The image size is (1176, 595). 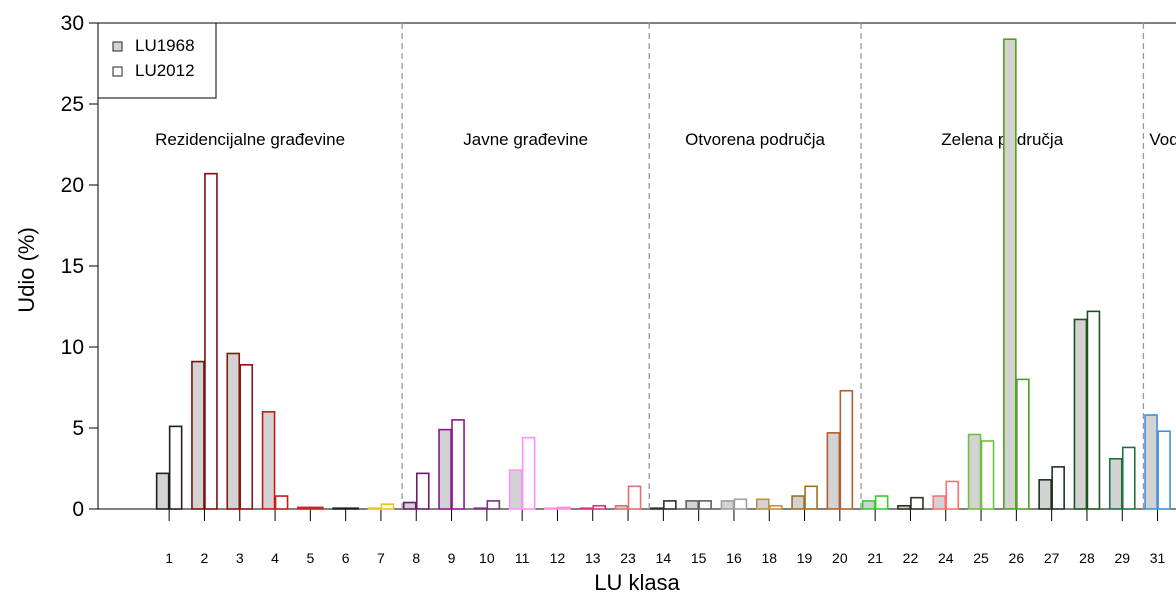 I want to click on x-tick-label: 14, so click(x=664, y=558).